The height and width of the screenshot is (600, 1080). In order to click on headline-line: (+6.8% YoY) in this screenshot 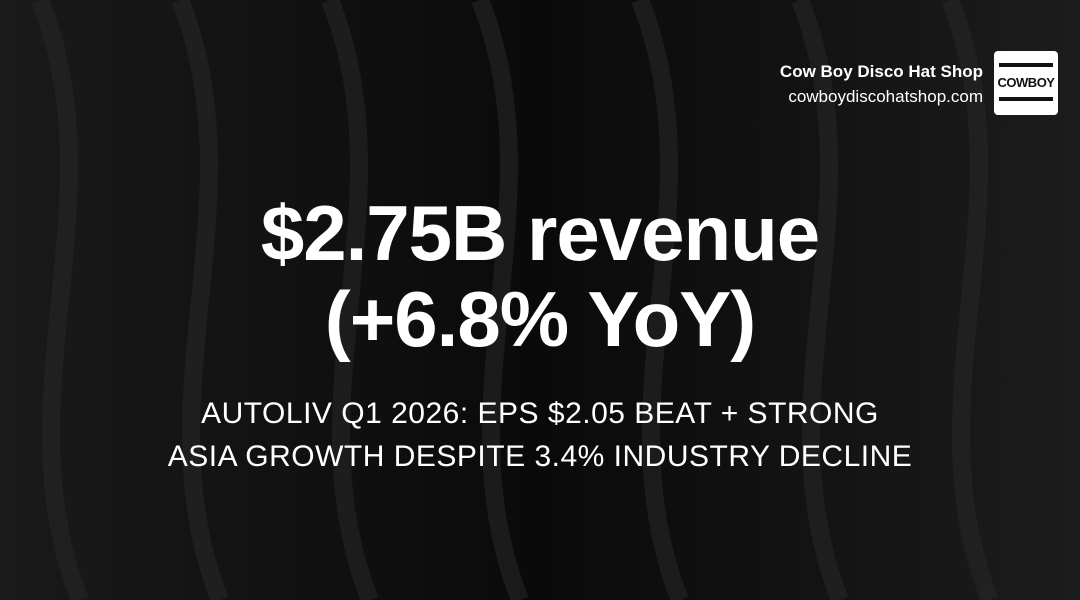, I will do `click(540, 319)`.